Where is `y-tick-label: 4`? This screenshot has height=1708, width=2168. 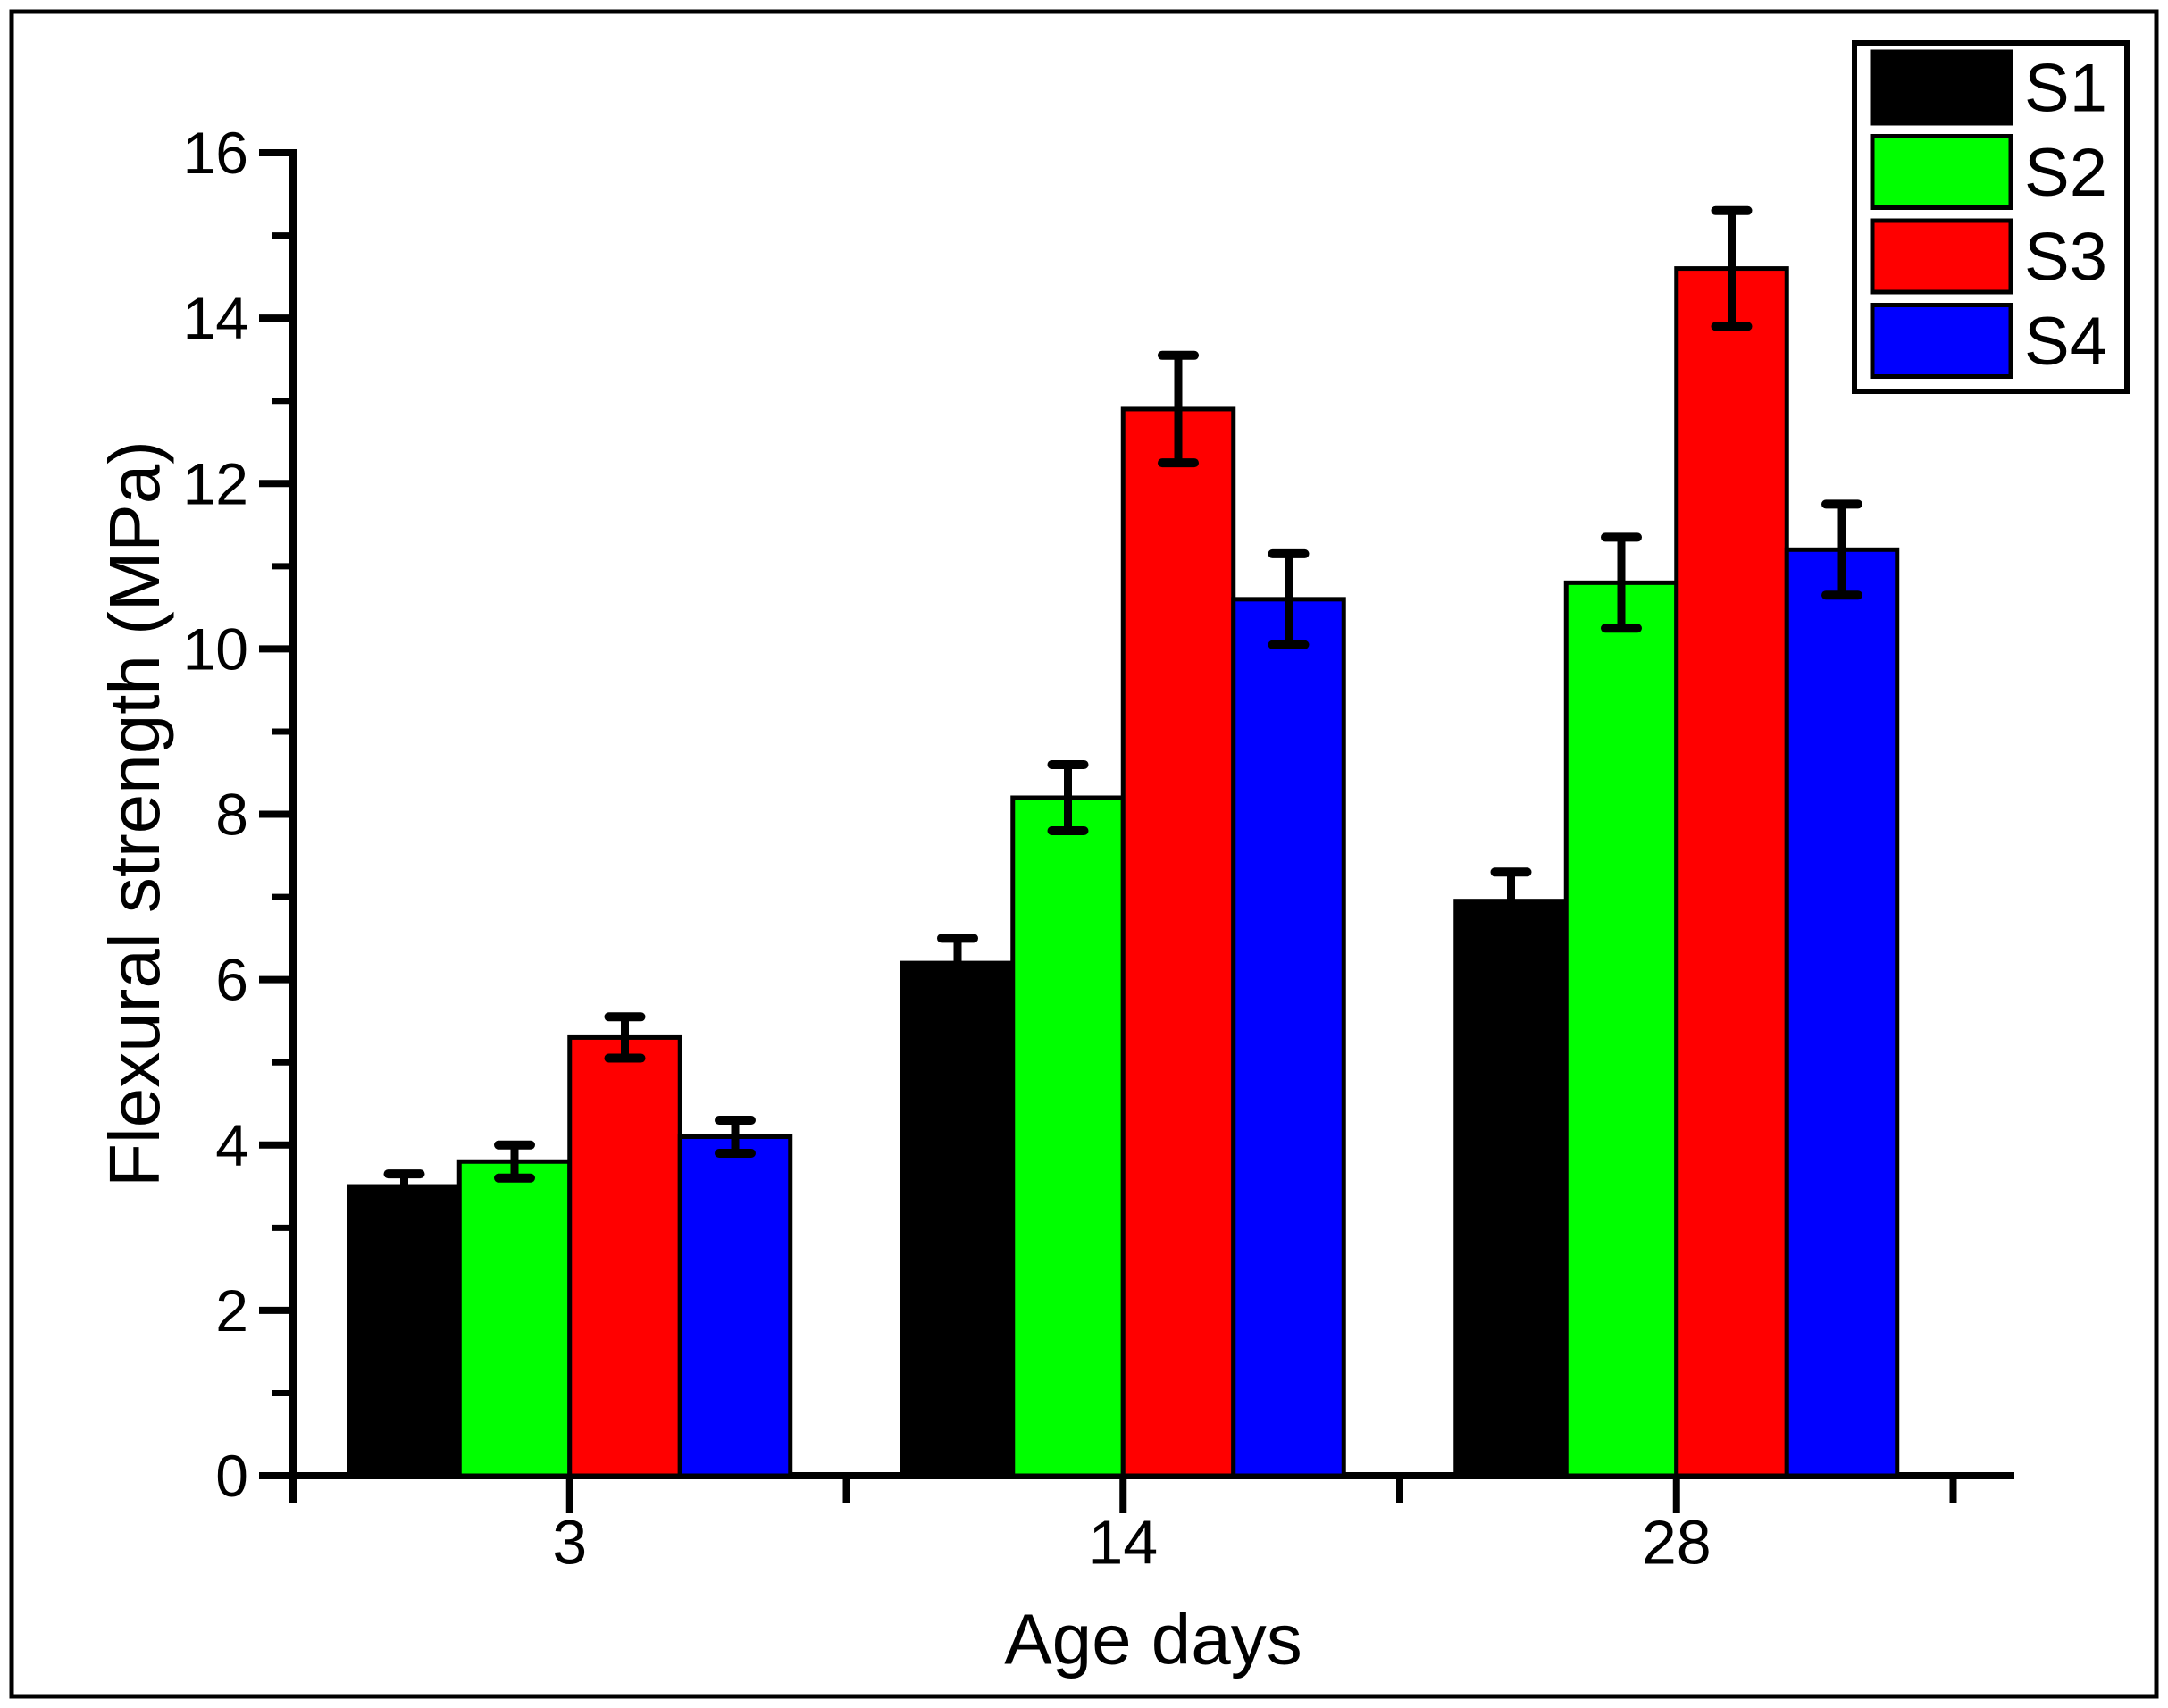 y-tick-label: 4 is located at coordinates (231, 1145).